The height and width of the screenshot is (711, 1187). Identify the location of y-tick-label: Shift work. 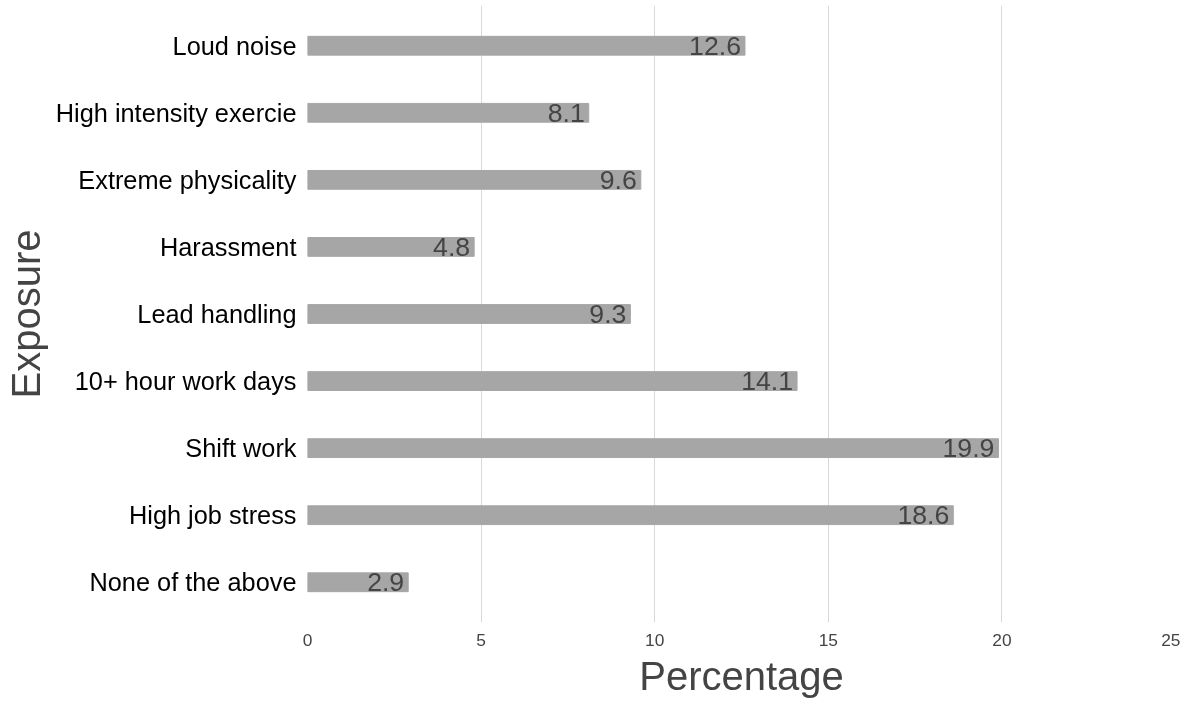
(241, 448).